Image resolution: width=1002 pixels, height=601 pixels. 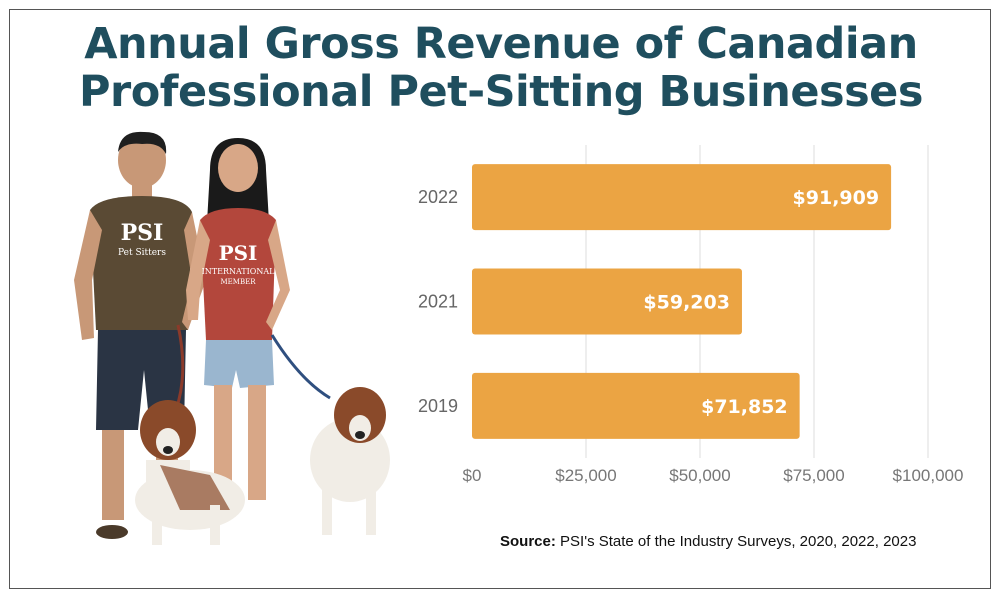 I want to click on data-label-2019: $71,852, so click(x=744, y=407).